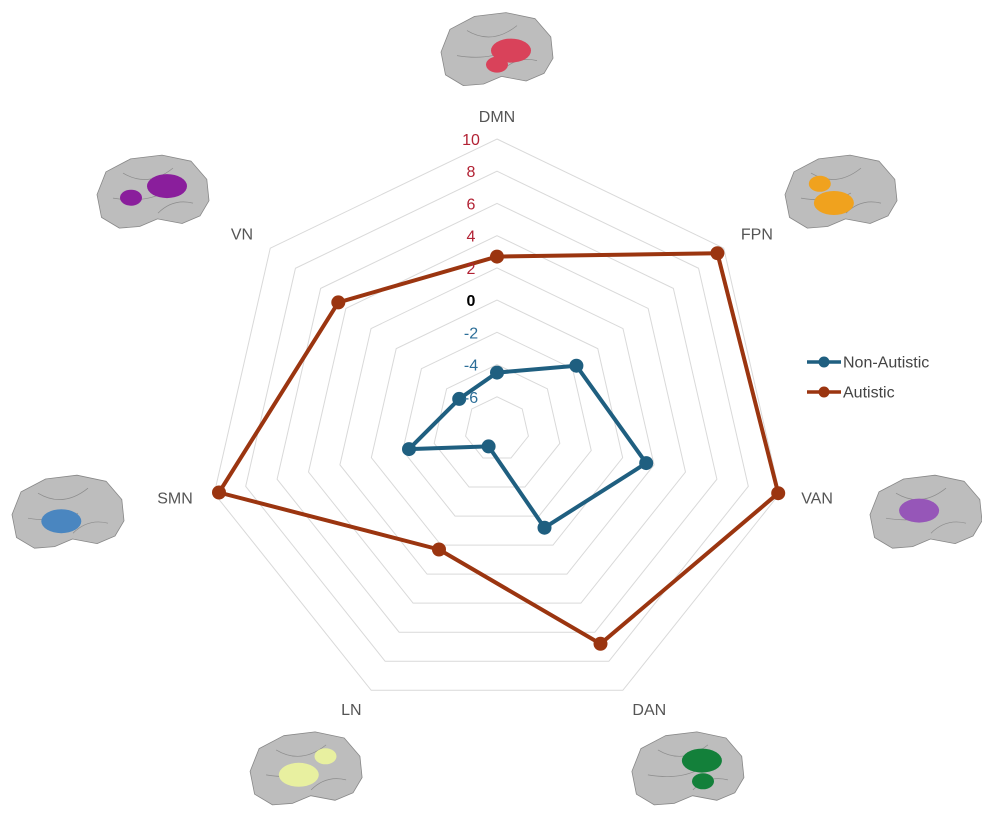 The height and width of the screenshot is (816, 982). What do you see at coordinates (471, 398) in the screenshot?
I see `tick-label: -6` at bounding box center [471, 398].